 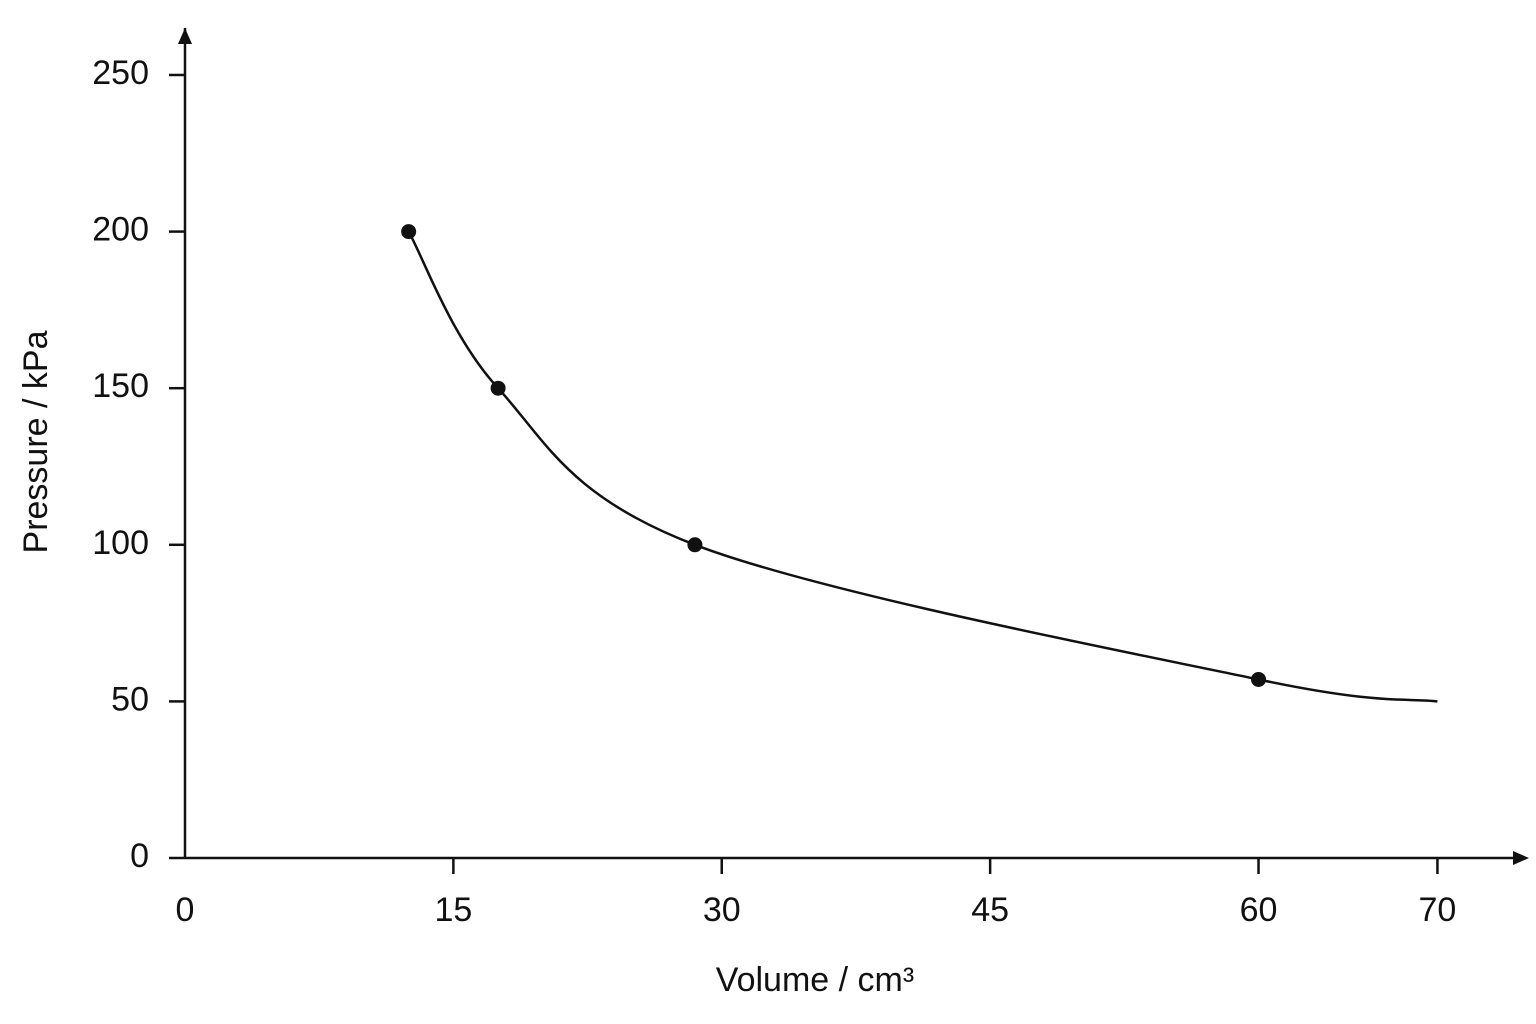 I want to click on y-axis-arrow, so click(x=185, y=36).